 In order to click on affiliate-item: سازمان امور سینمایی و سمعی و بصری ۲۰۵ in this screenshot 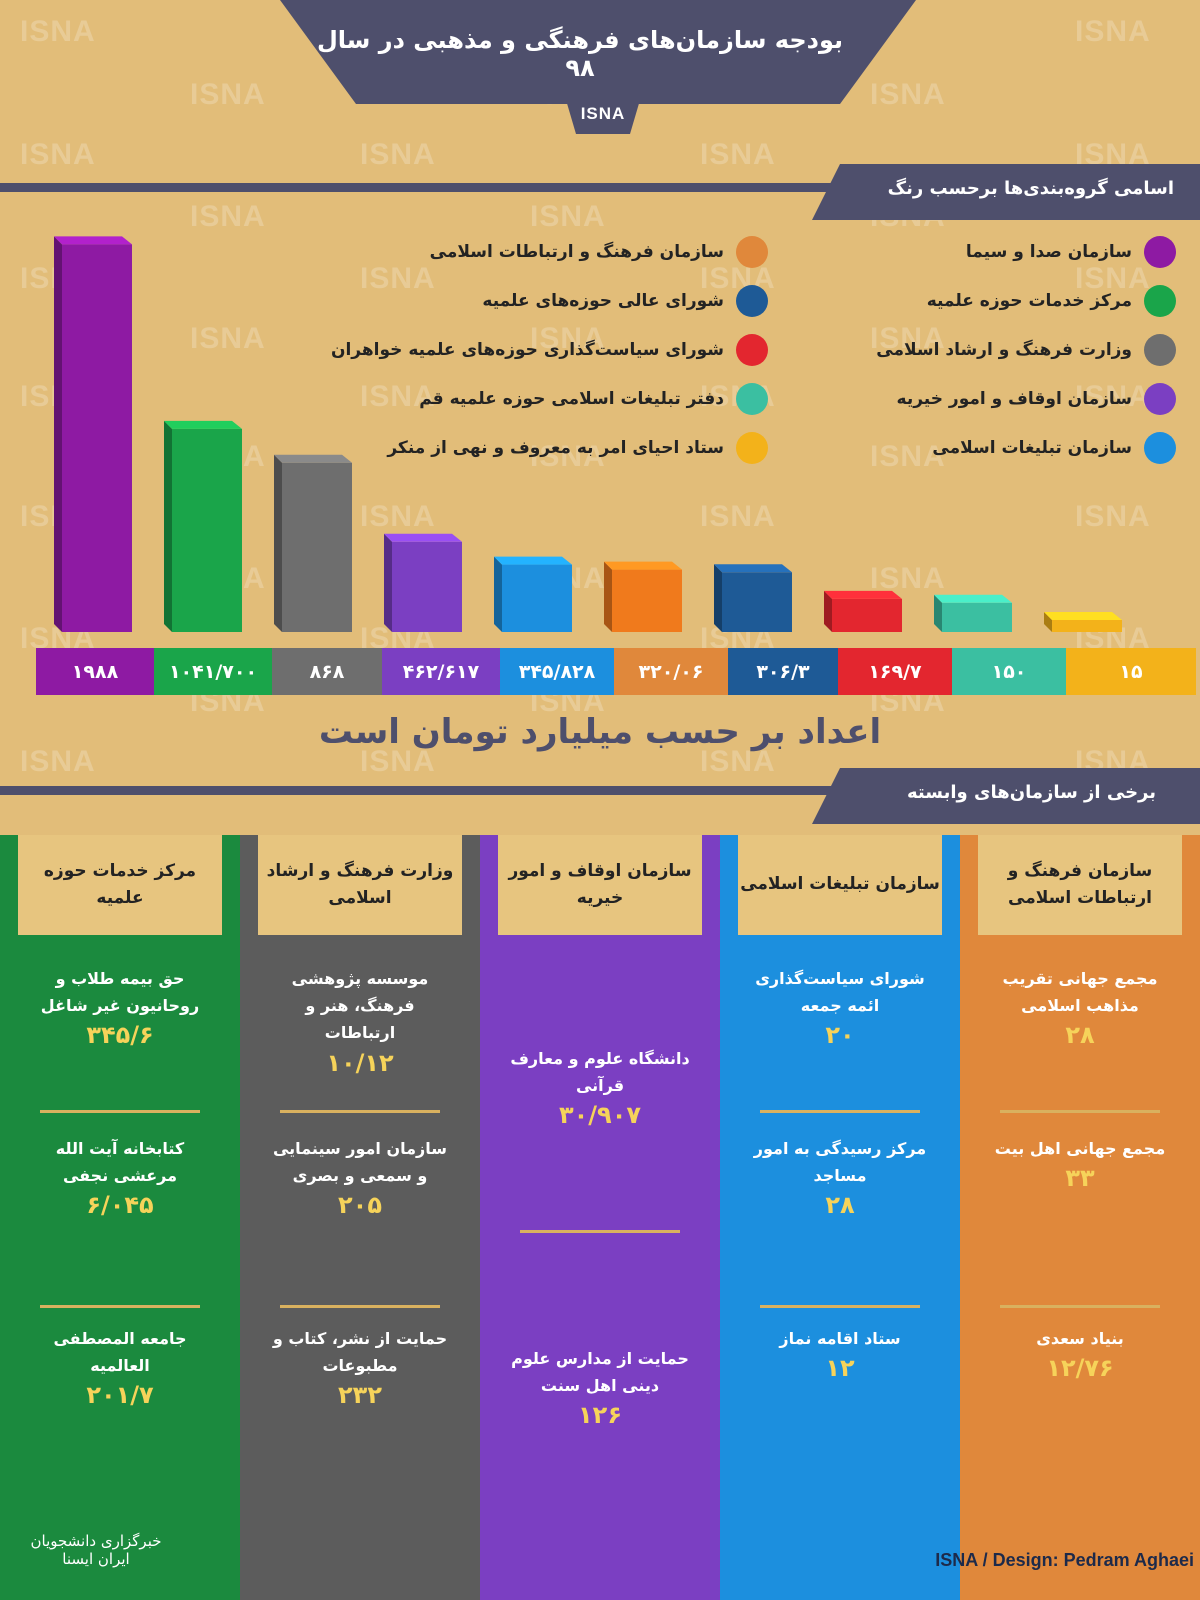, I will do `click(360, 1177)`.